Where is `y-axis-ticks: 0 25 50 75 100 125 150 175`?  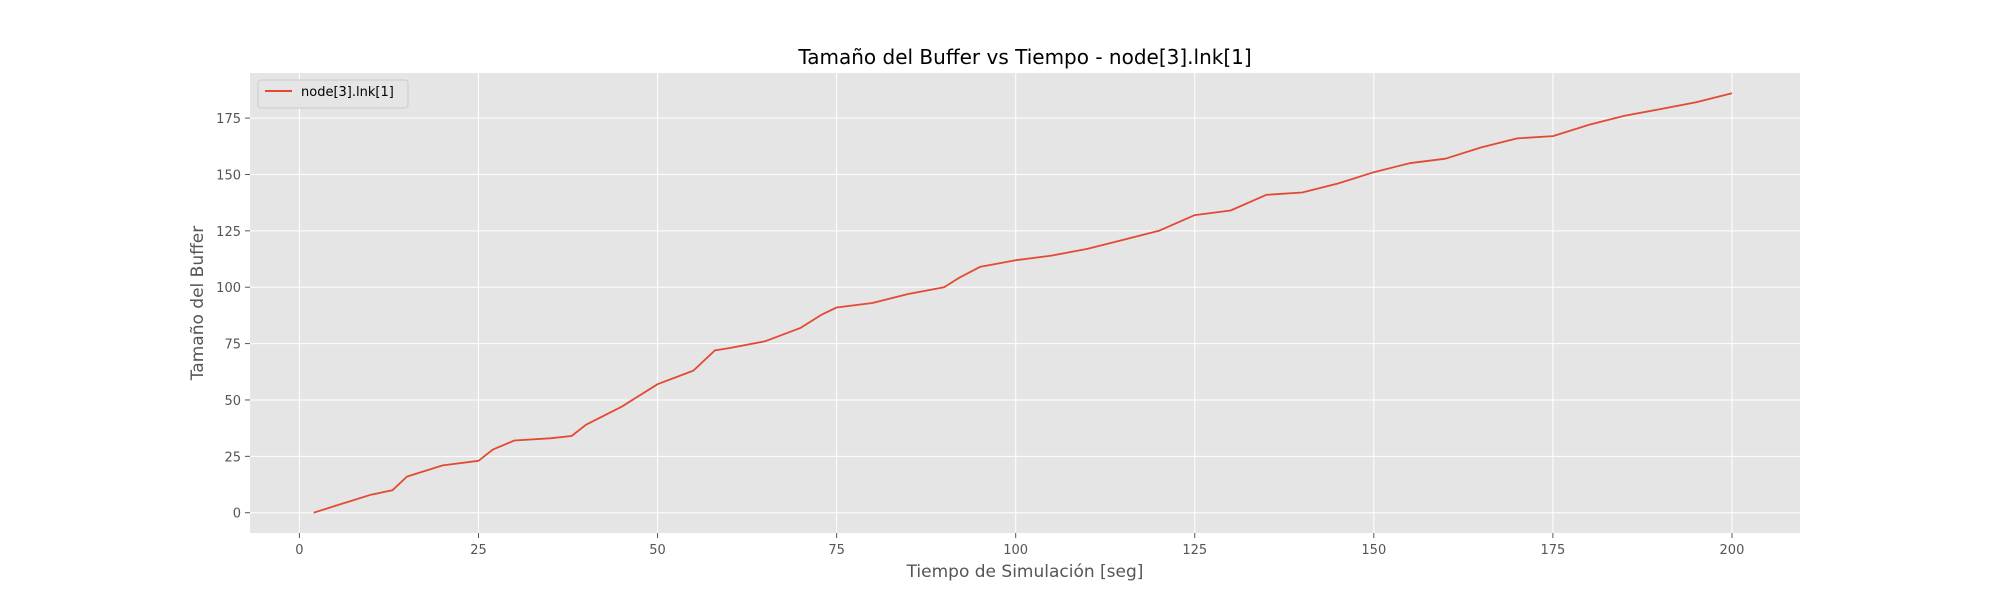 y-axis-ticks: 0 25 50 75 100 125 150 175 is located at coordinates (233, 317).